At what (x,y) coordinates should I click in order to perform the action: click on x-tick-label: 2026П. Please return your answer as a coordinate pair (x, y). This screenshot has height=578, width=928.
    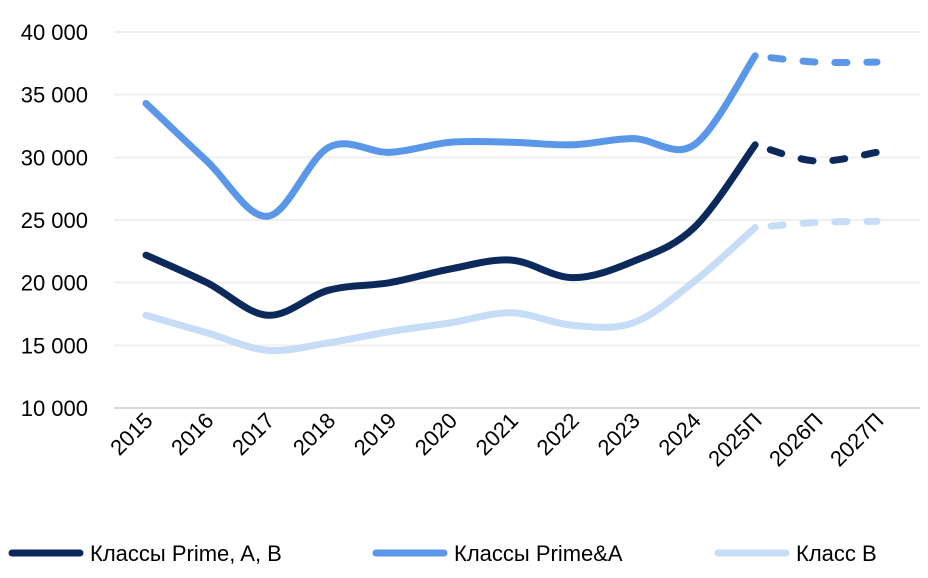
    Looking at the image, I should click on (795, 439).